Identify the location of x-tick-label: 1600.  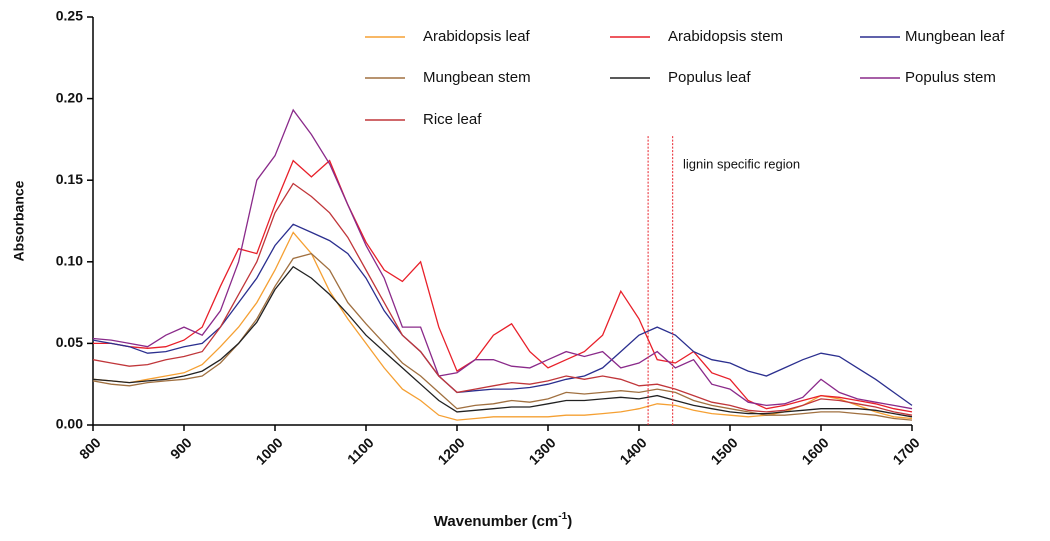
(814, 450).